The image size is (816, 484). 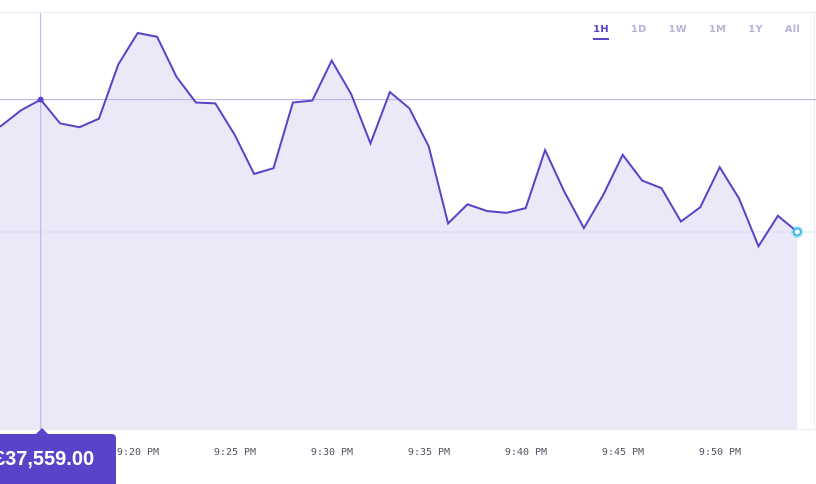 I want to click on range-tab-1h: 1H, so click(x=601, y=31).